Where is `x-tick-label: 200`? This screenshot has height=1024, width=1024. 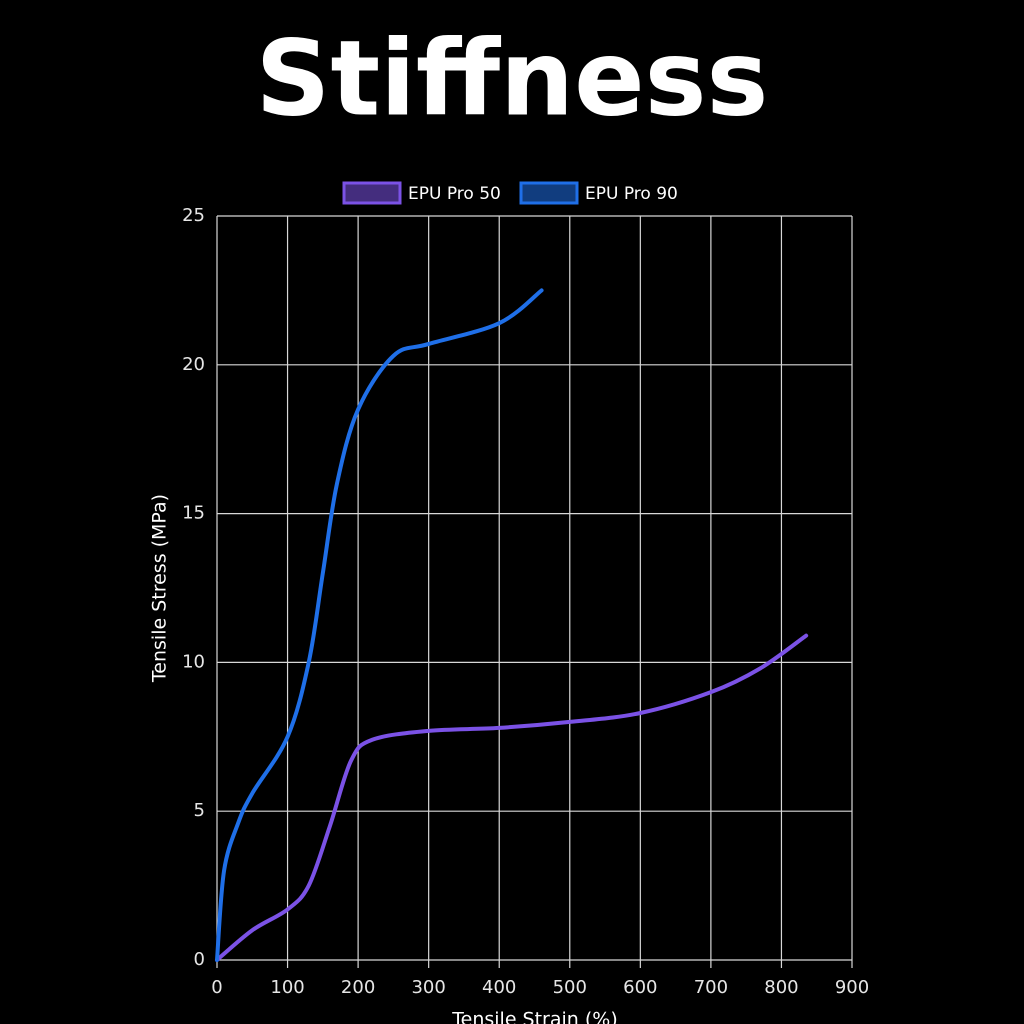
x-tick-label: 200 is located at coordinates (358, 987).